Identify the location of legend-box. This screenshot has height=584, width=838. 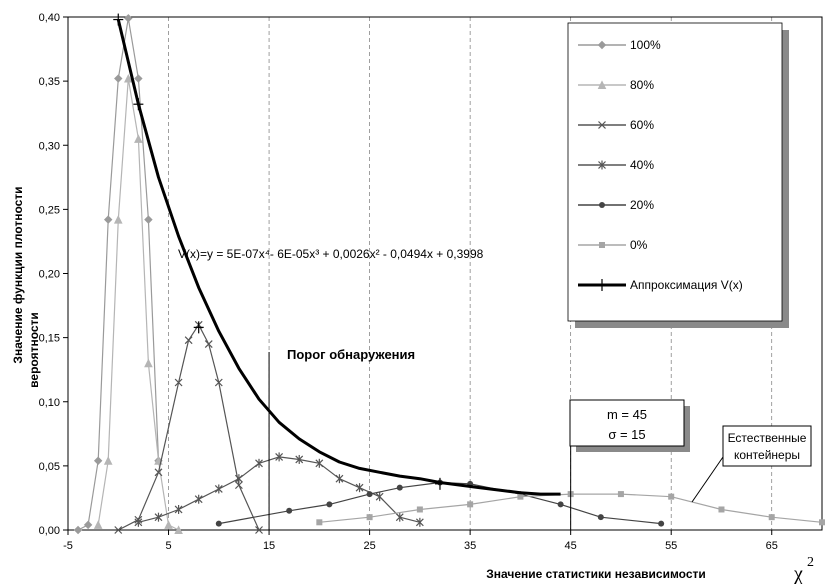
(675, 172).